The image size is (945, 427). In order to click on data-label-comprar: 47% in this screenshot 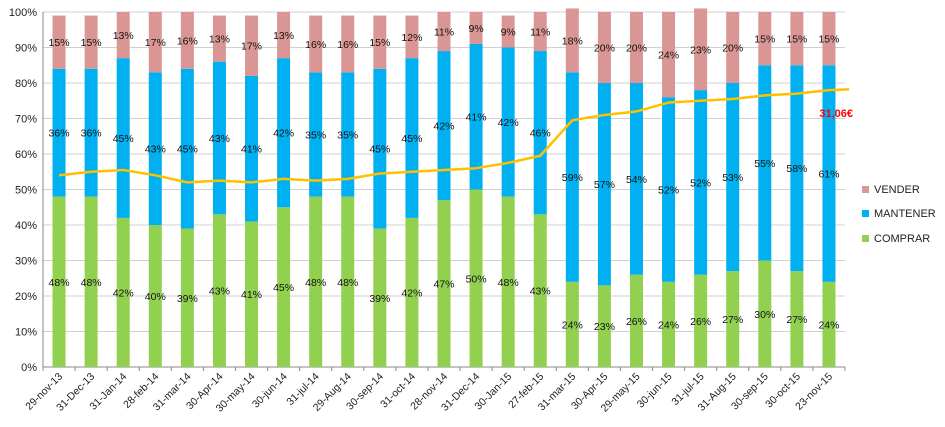, I will do `click(443, 285)`.